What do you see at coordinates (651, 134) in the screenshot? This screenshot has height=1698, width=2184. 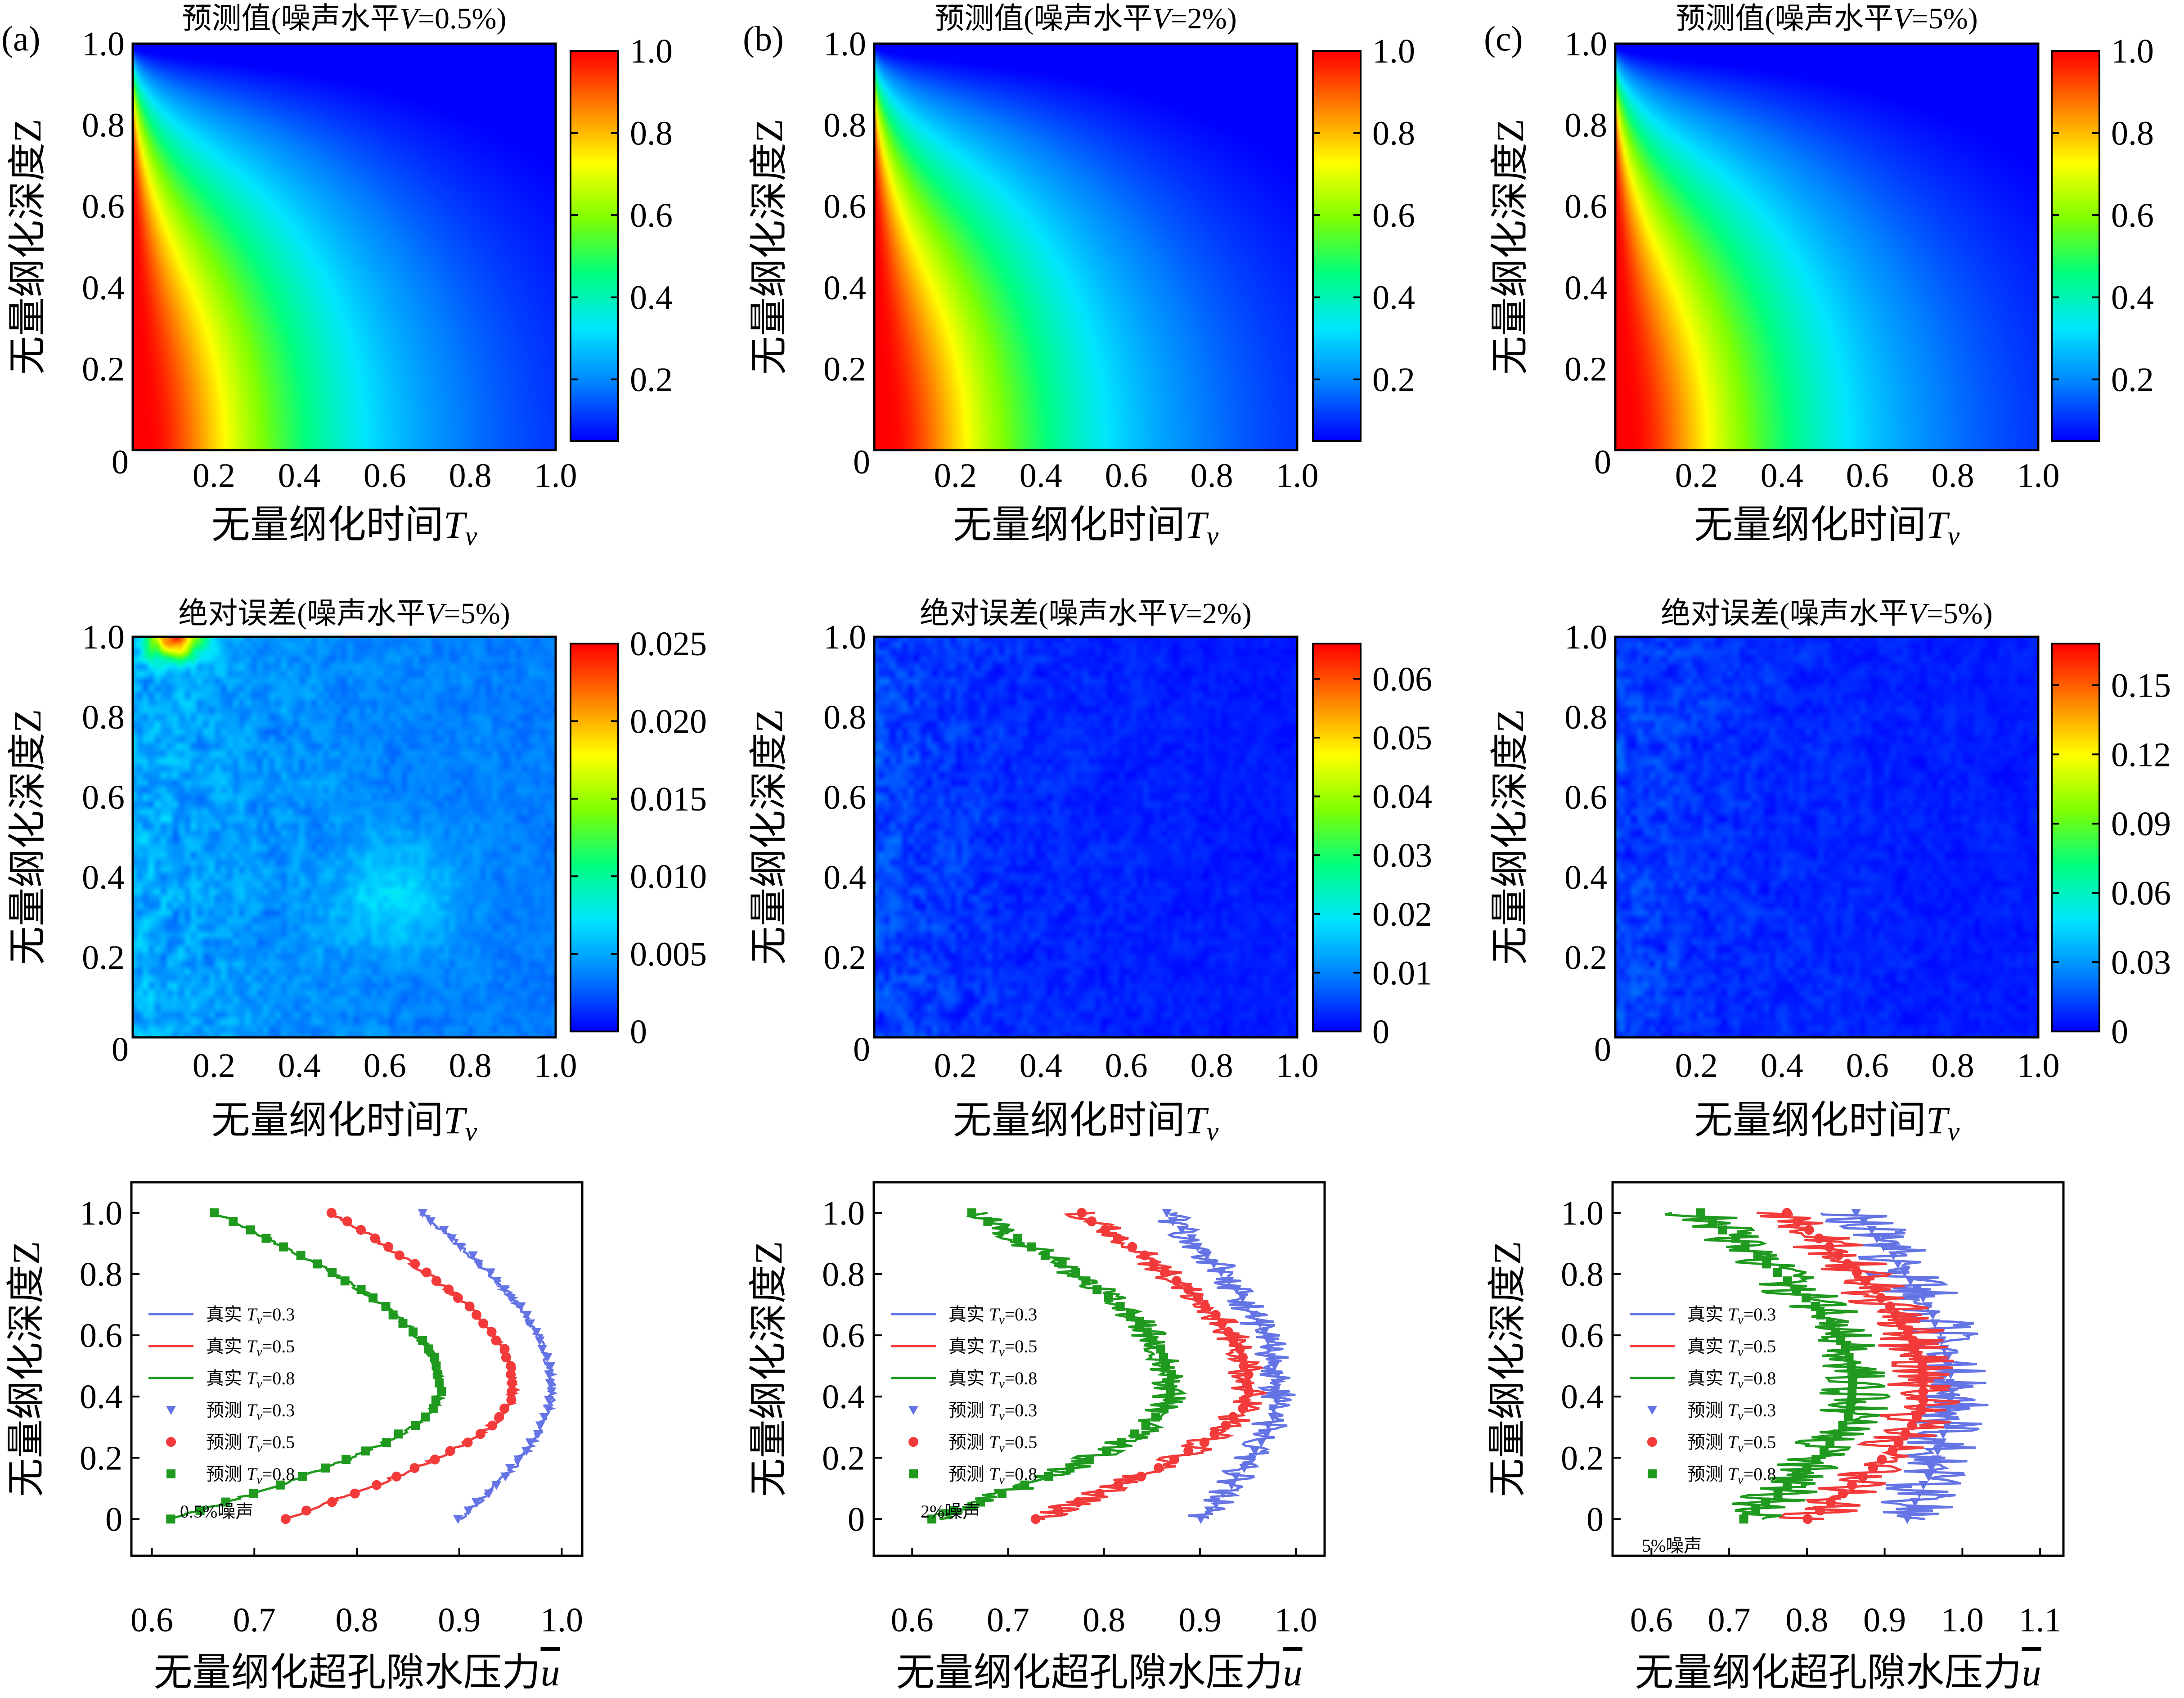 I see `pred-a-colorbar-tick: 0.8` at bounding box center [651, 134].